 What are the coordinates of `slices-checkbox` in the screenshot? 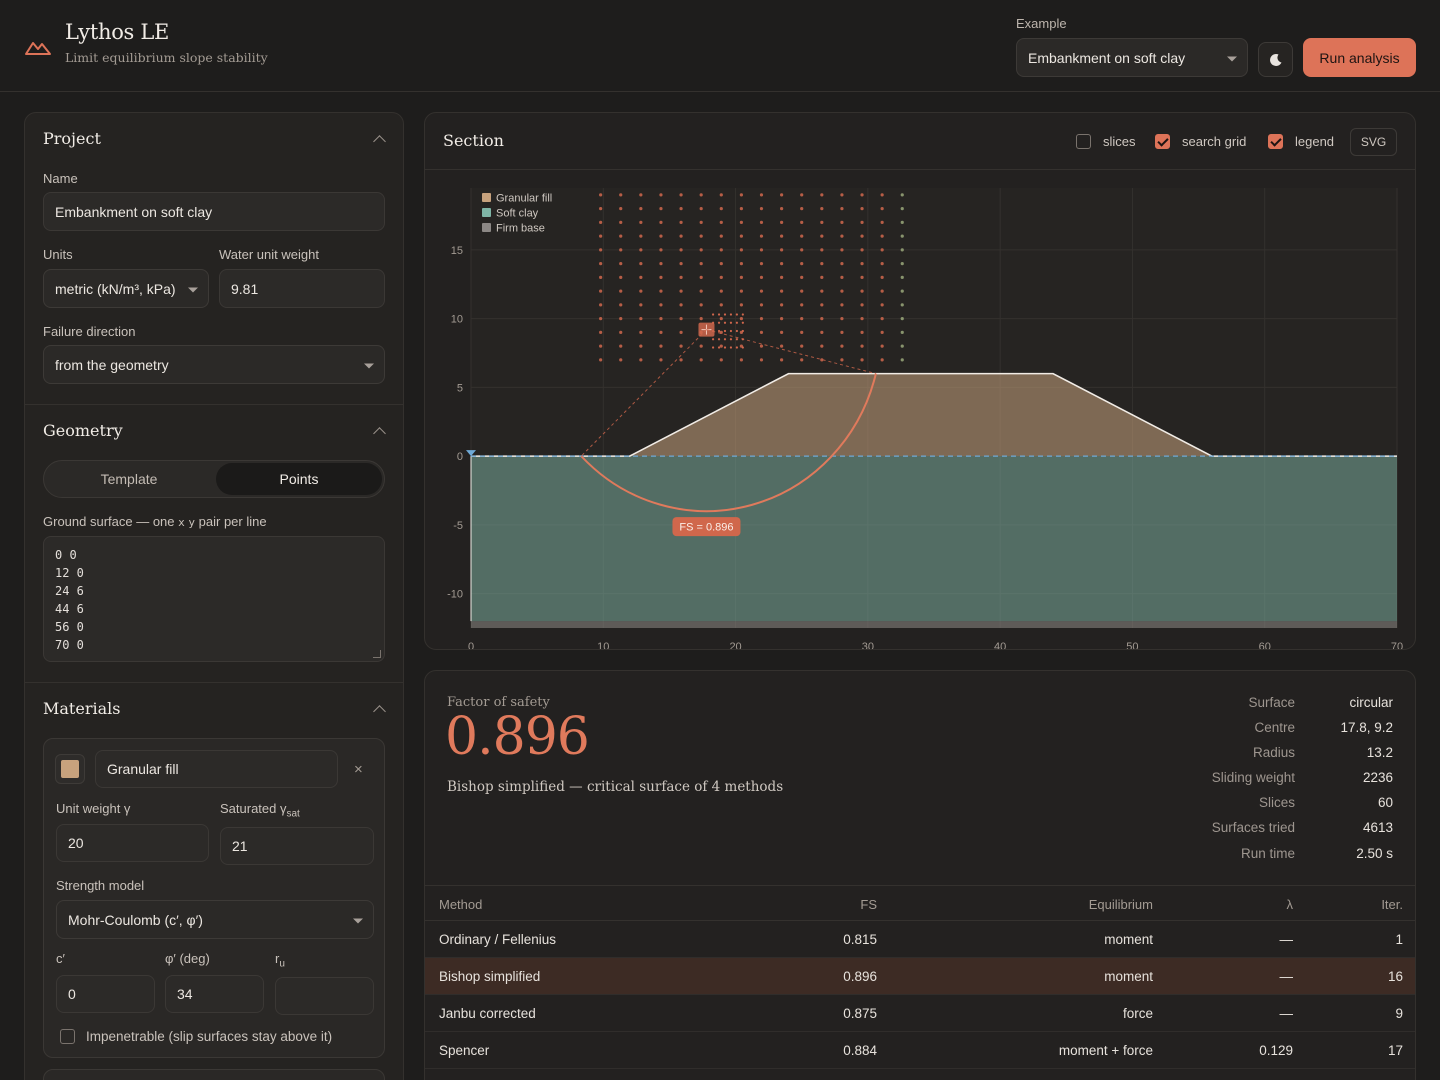 It's located at (1083, 141).